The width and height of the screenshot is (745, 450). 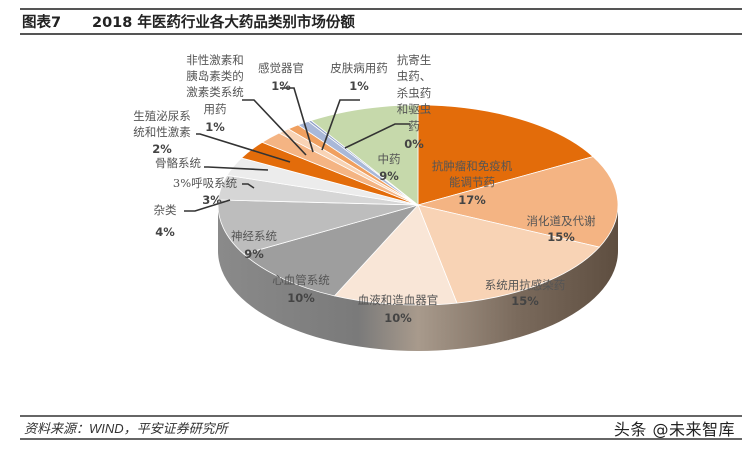 What do you see at coordinates (472, 200) in the screenshot?
I see `slice-label-value: 17%` at bounding box center [472, 200].